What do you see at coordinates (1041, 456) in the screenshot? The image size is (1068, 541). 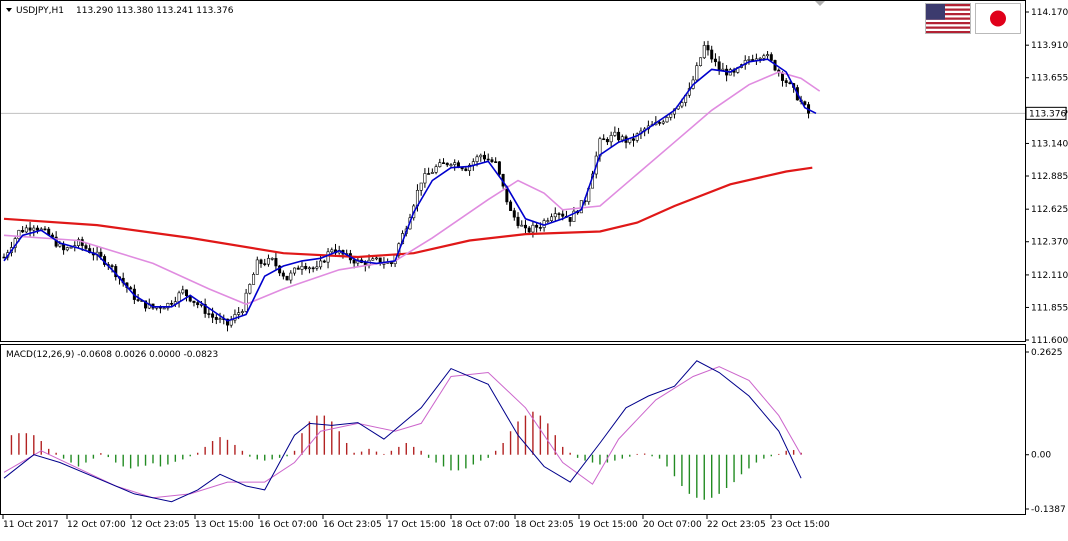 I see `macd-tick-label: 0.00` at bounding box center [1041, 456].